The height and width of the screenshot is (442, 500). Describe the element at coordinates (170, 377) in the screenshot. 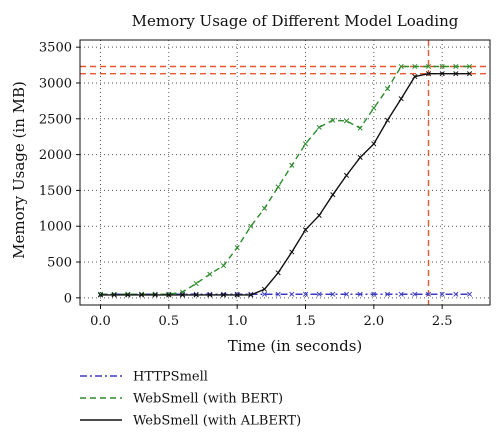

I see `legend-label-0: HTTPSmell` at that location.